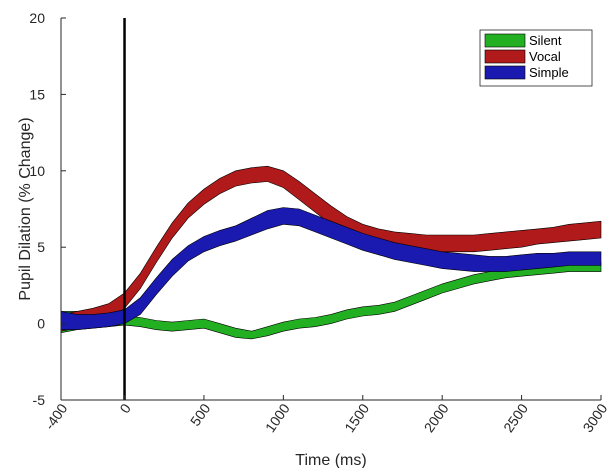 Image resolution: width=614 pixels, height=468 pixels. What do you see at coordinates (545, 40) in the screenshot?
I see `legend-label-silent: Silent` at bounding box center [545, 40].